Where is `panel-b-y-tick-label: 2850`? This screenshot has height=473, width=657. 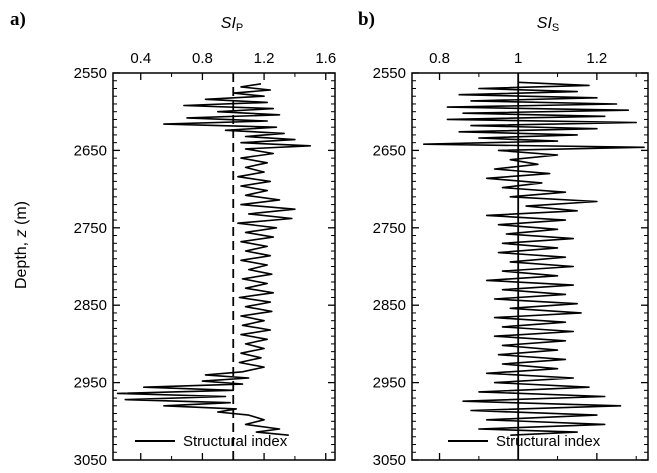 panel-b-y-tick-label: 2850 is located at coordinates (389, 305).